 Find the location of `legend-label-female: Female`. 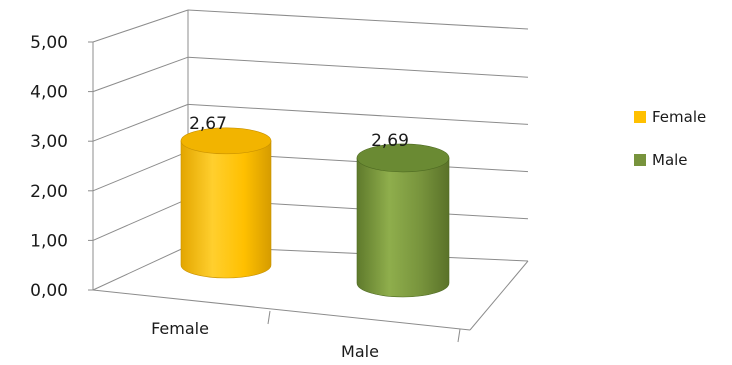

legend-label-female: Female is located at coordinates (679, 117).